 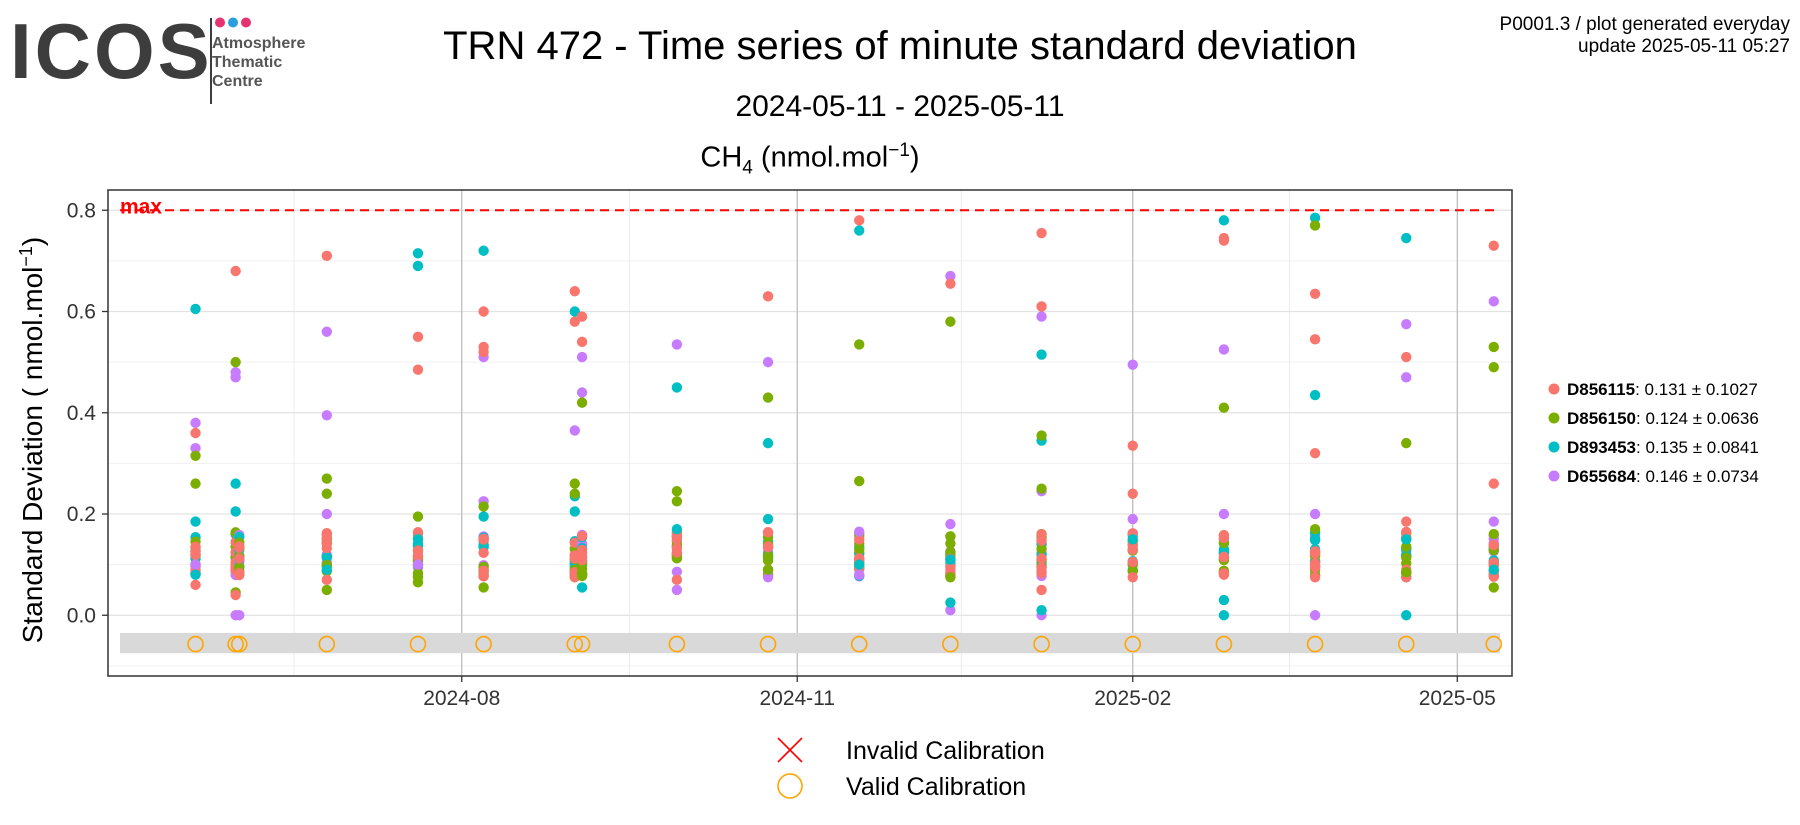 What do you see at coordinates (1132, 698) in the screenshot?
I see `x-tick-label: 2025-02` at bounding box center [1132, 698].